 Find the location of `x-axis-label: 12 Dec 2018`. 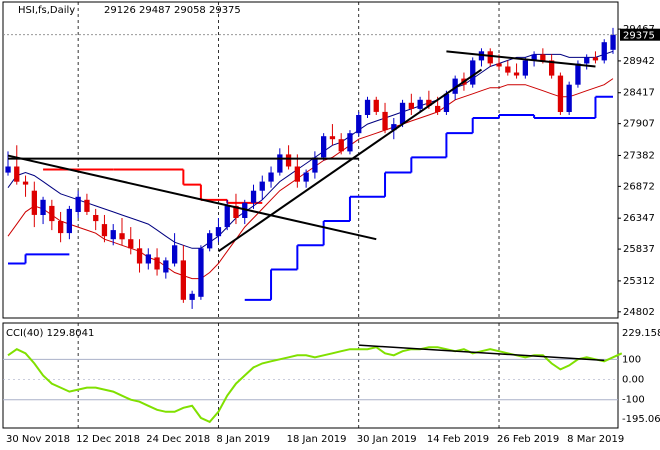

x-axis-label: 12 Dec 2018 is located at coordinates (108, 439).